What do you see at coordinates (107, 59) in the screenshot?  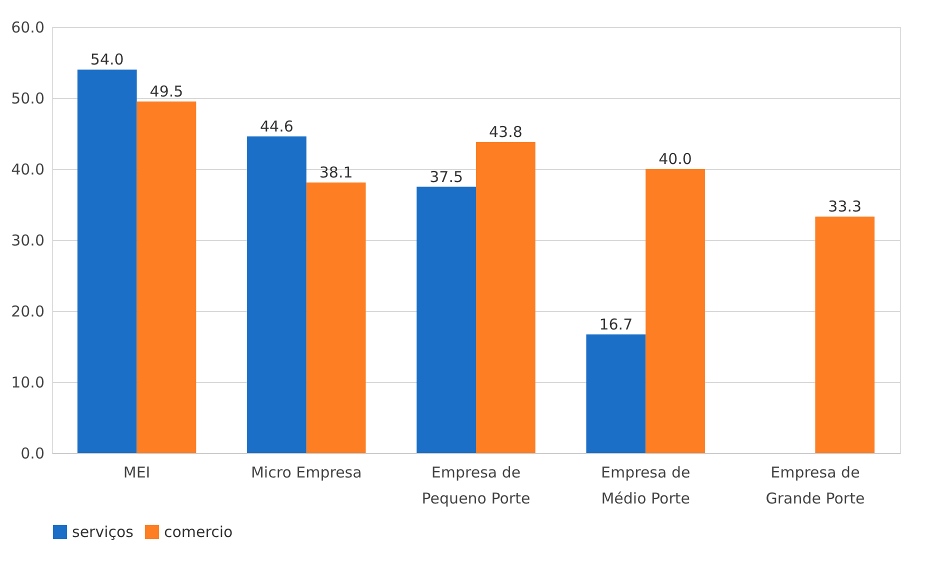 I see `data-label: 54.0` at bounding box center [107, 59].